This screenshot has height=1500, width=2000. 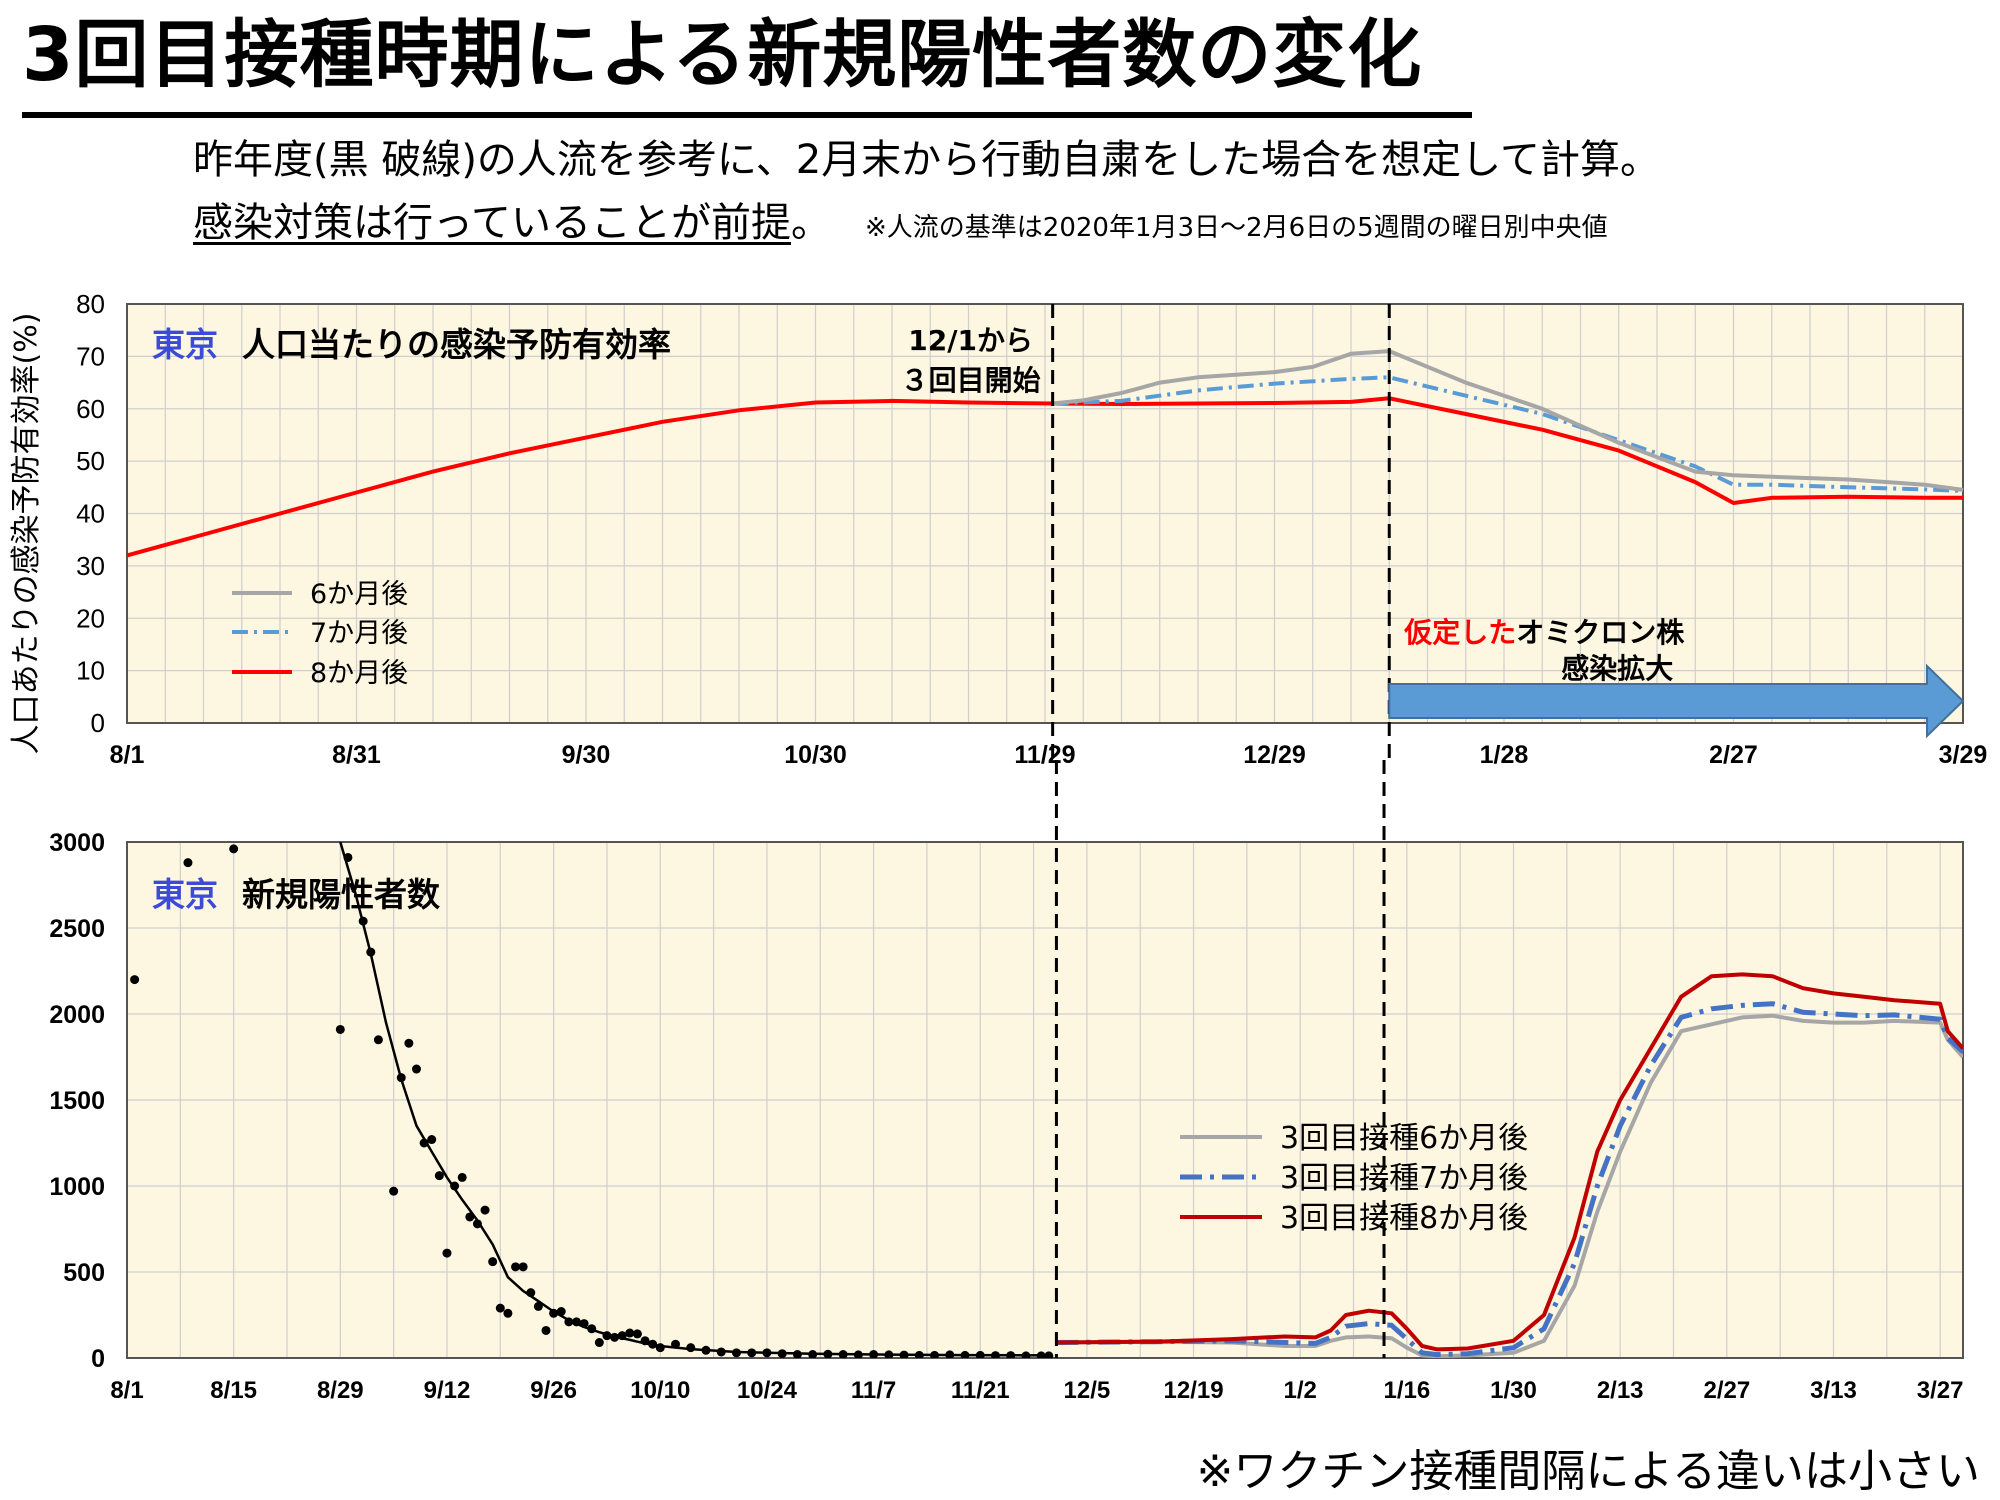 What do you see at coordinates (1726, 1390) in the screenshot?
I see `chart2-xtick-label: 2/27` at bounding box center [1726, 1390].